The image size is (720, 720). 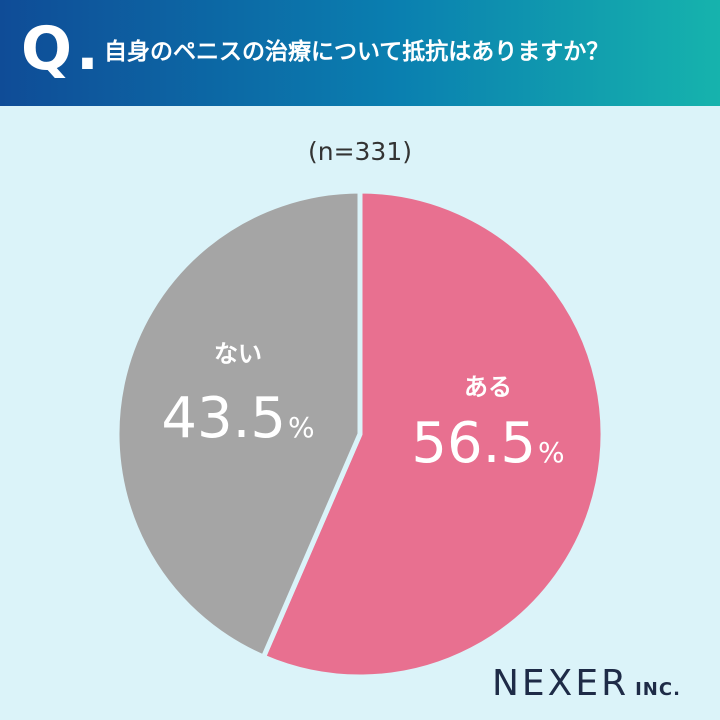 I want to click on logo-main-text: NEXER, so click(x=561, y=683).